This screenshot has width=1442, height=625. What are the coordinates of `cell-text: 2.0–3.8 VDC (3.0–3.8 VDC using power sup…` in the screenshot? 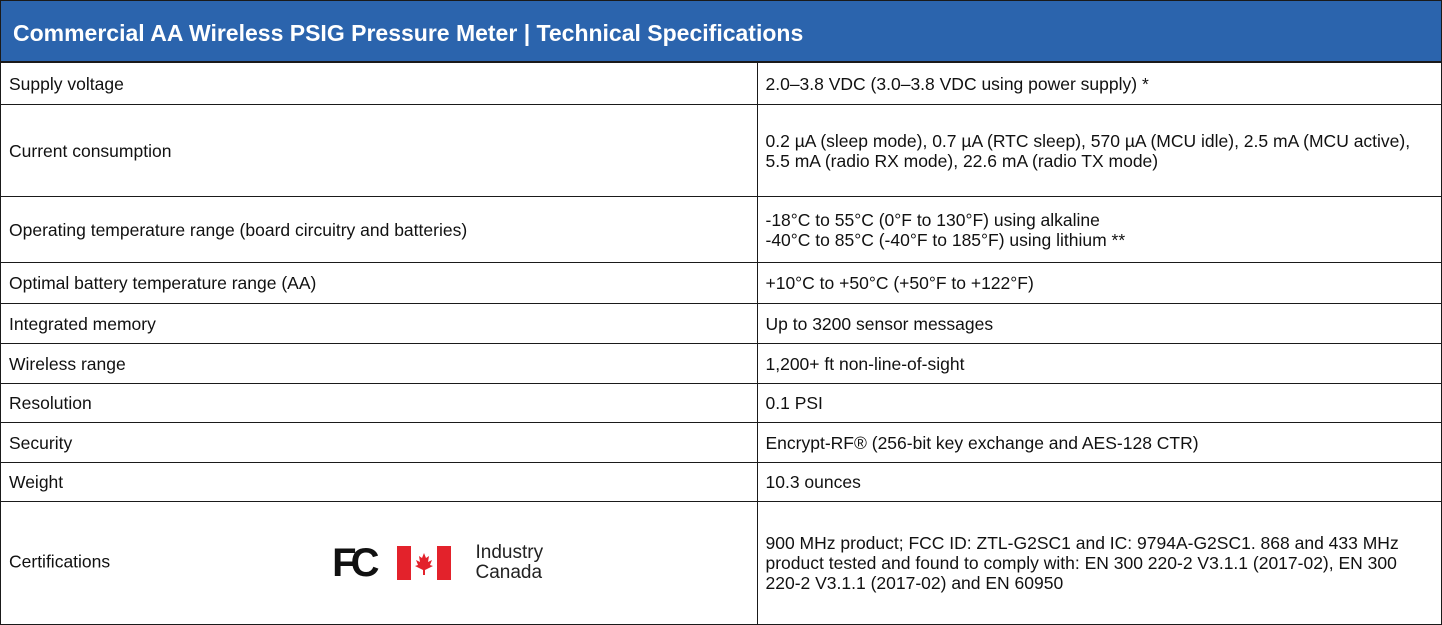 It's located at (957, 83).